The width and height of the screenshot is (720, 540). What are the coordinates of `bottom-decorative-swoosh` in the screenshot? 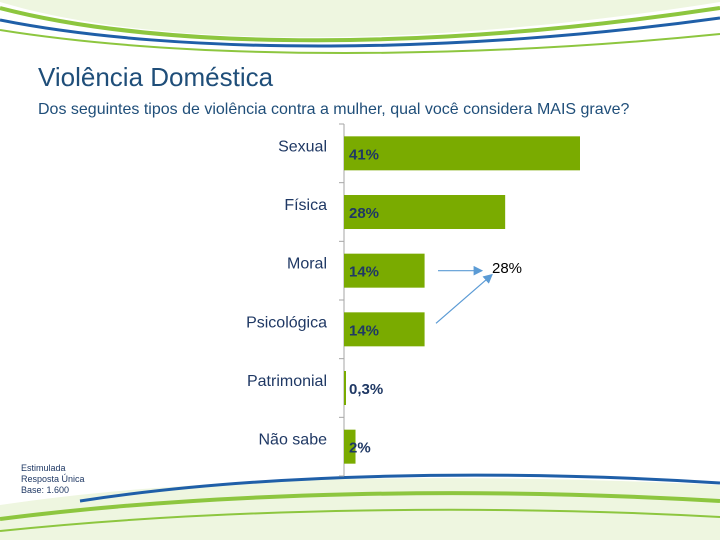 It's located at (360, 506).